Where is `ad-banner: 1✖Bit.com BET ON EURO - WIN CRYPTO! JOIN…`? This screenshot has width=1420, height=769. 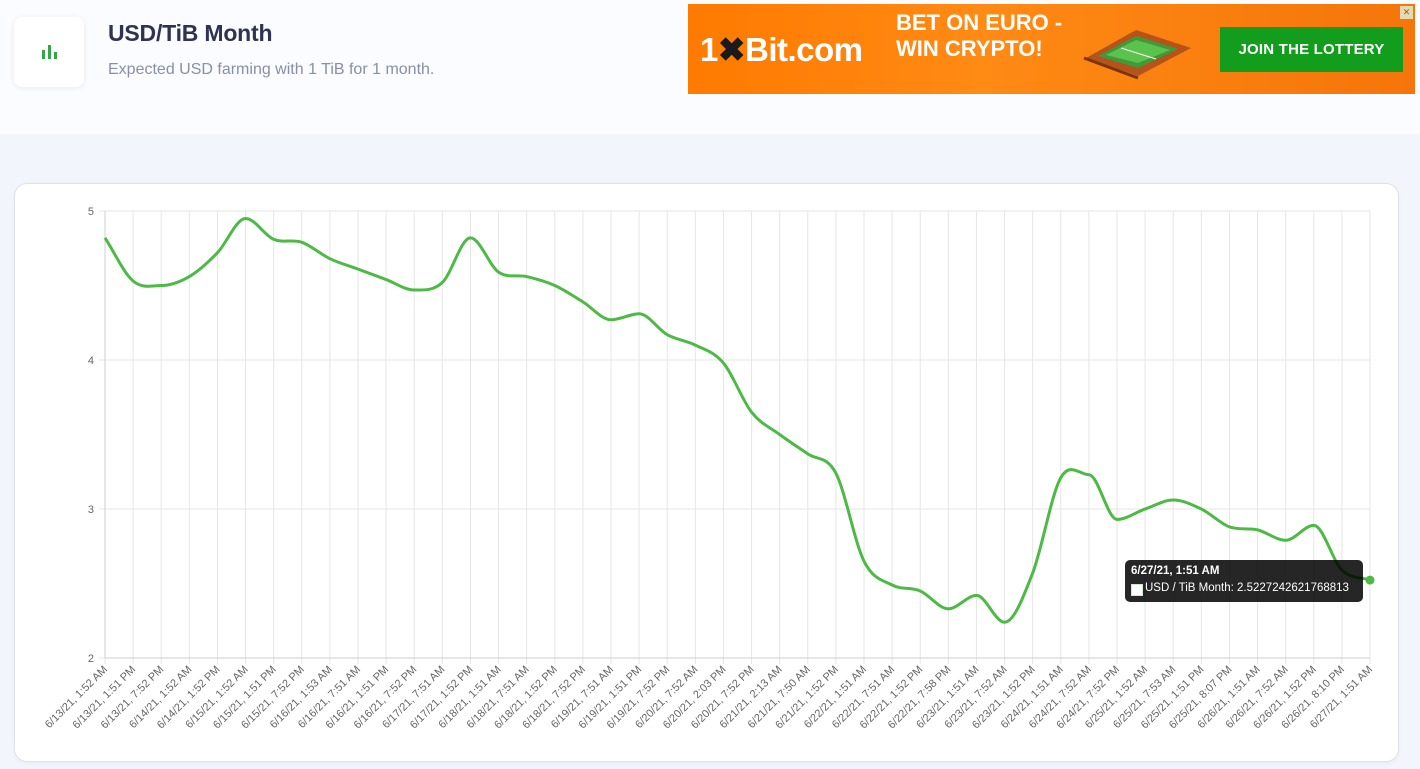 ad-banner: 1✖Bit.com BET ON EURO - WIN CRYPTO! JOIN… is located at coordinates (1051, 49).